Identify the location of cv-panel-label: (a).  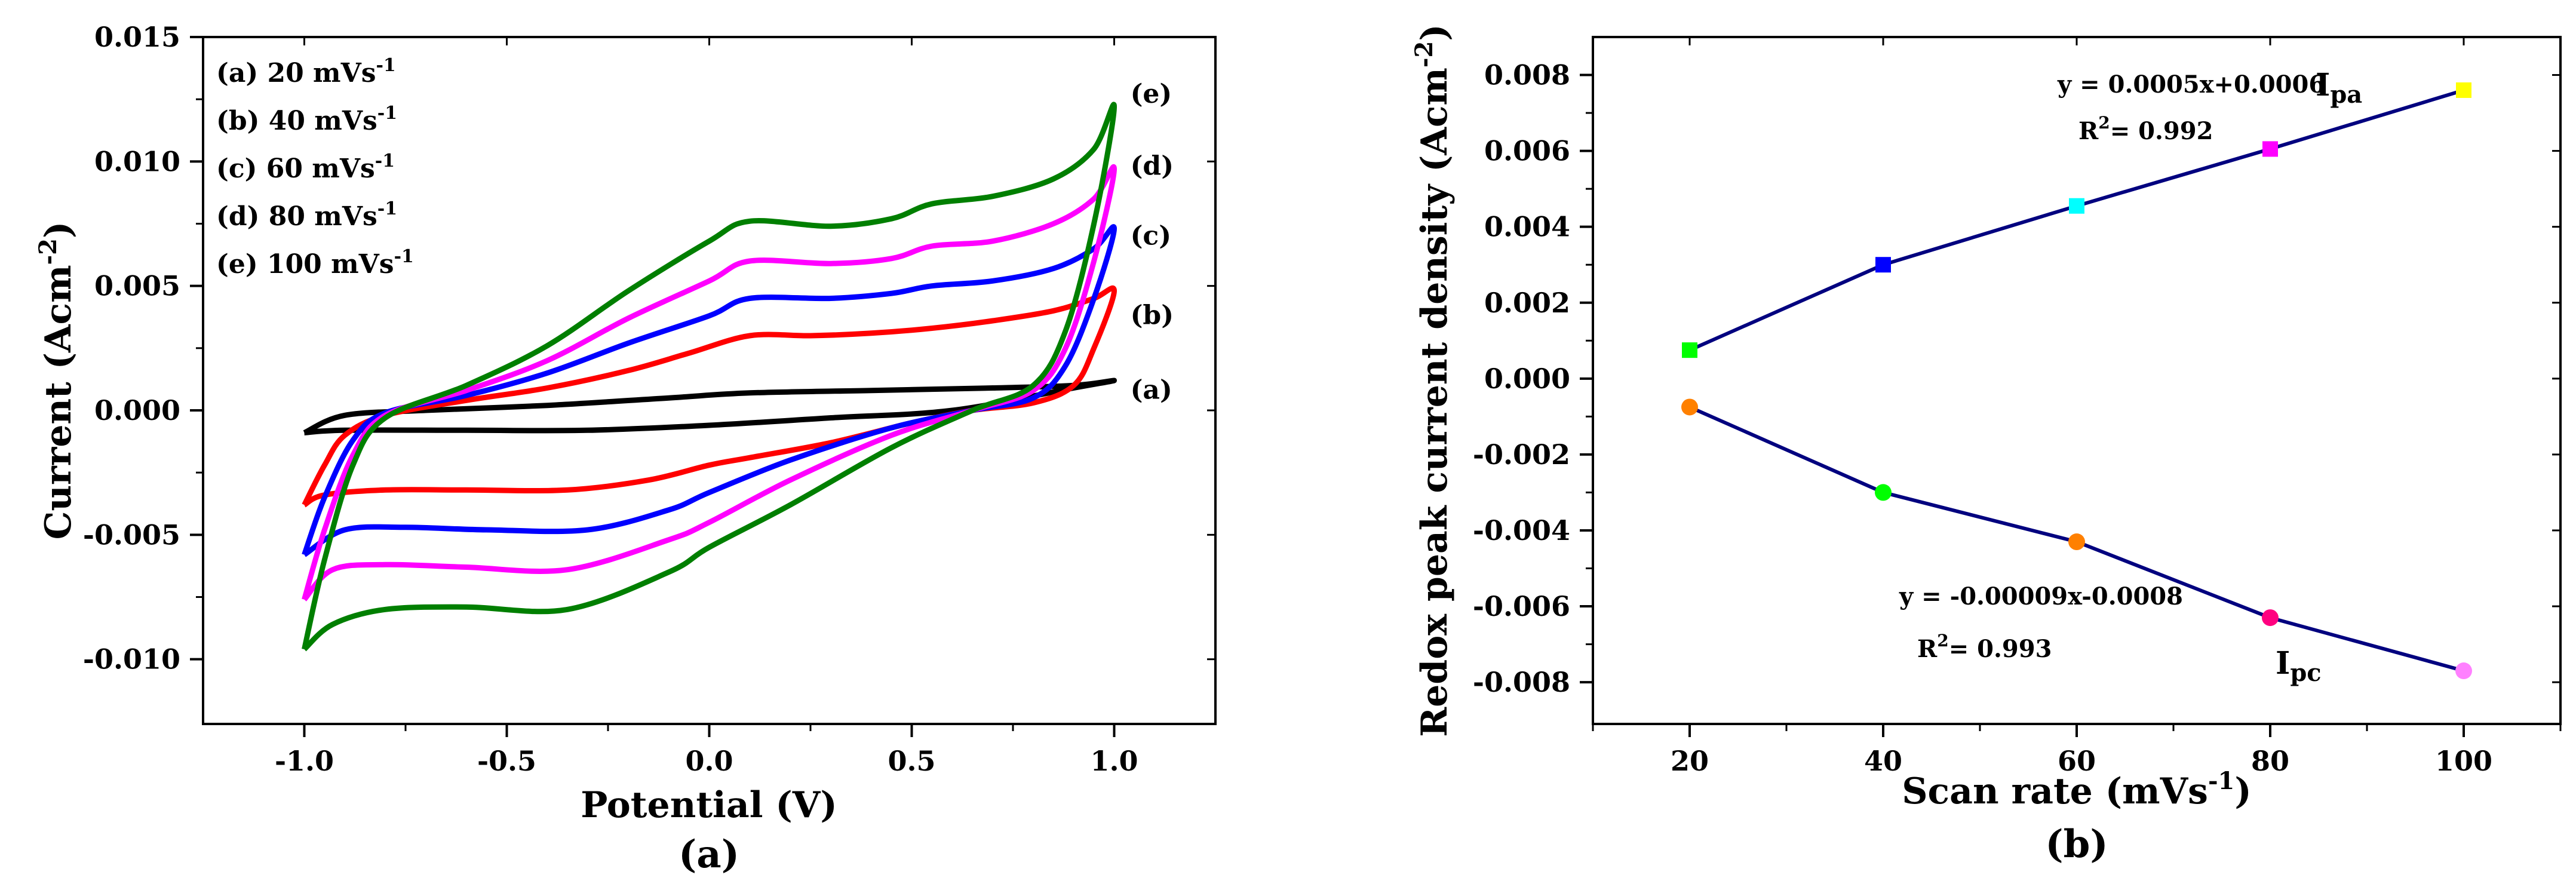
(708, 854).